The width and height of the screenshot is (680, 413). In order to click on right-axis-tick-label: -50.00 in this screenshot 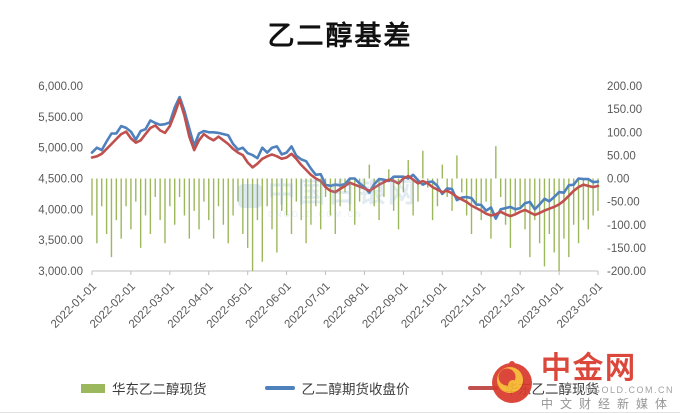, I will do `click(623, 203)`.